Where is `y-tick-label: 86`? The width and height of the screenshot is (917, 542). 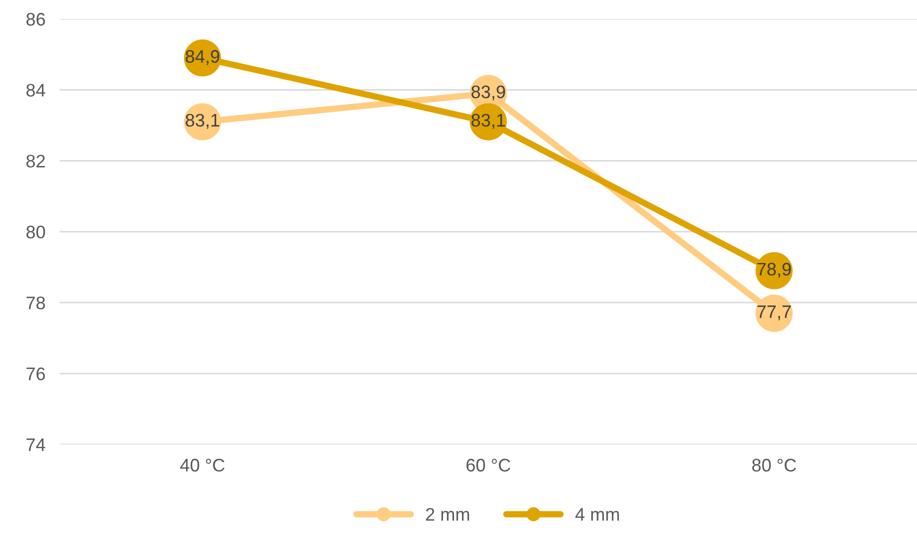
y-tick-label: 86 is located at coordinates (35, 19).